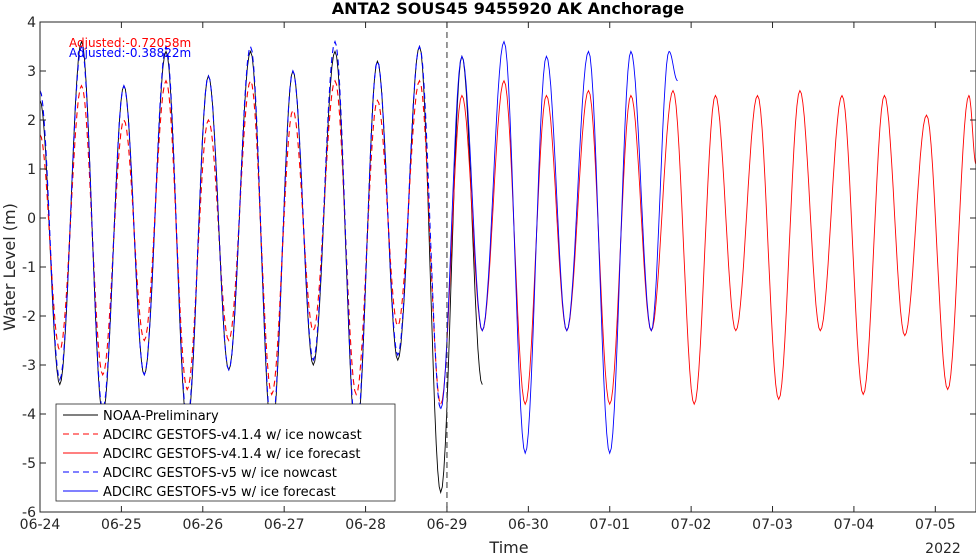  Describe the element at coordinates (130, 53) in the screenshot. I see `annotation-adjusted-blue: Adjusted:-0.38822m` at that location.